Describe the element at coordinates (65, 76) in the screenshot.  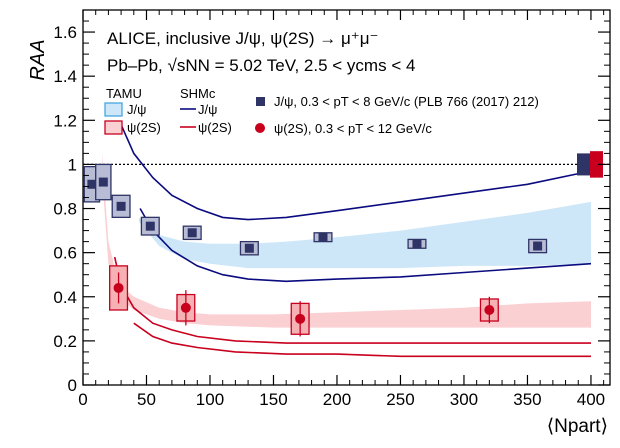
I see `y-tick-label-7: 1.4` at that location.